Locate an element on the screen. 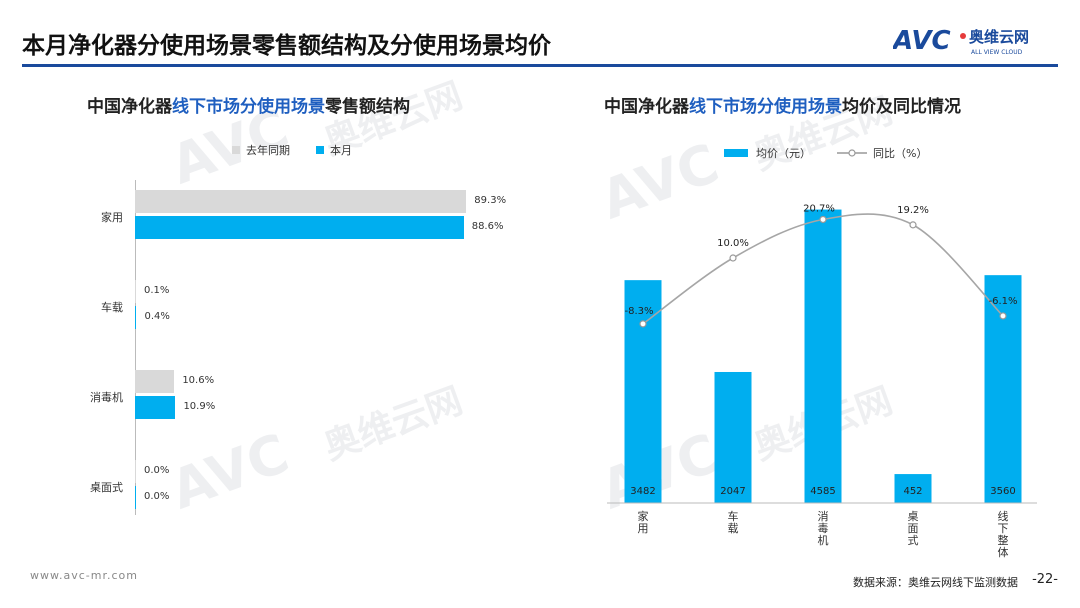  right-category-label: 面 is located at coordinates (913, 528).